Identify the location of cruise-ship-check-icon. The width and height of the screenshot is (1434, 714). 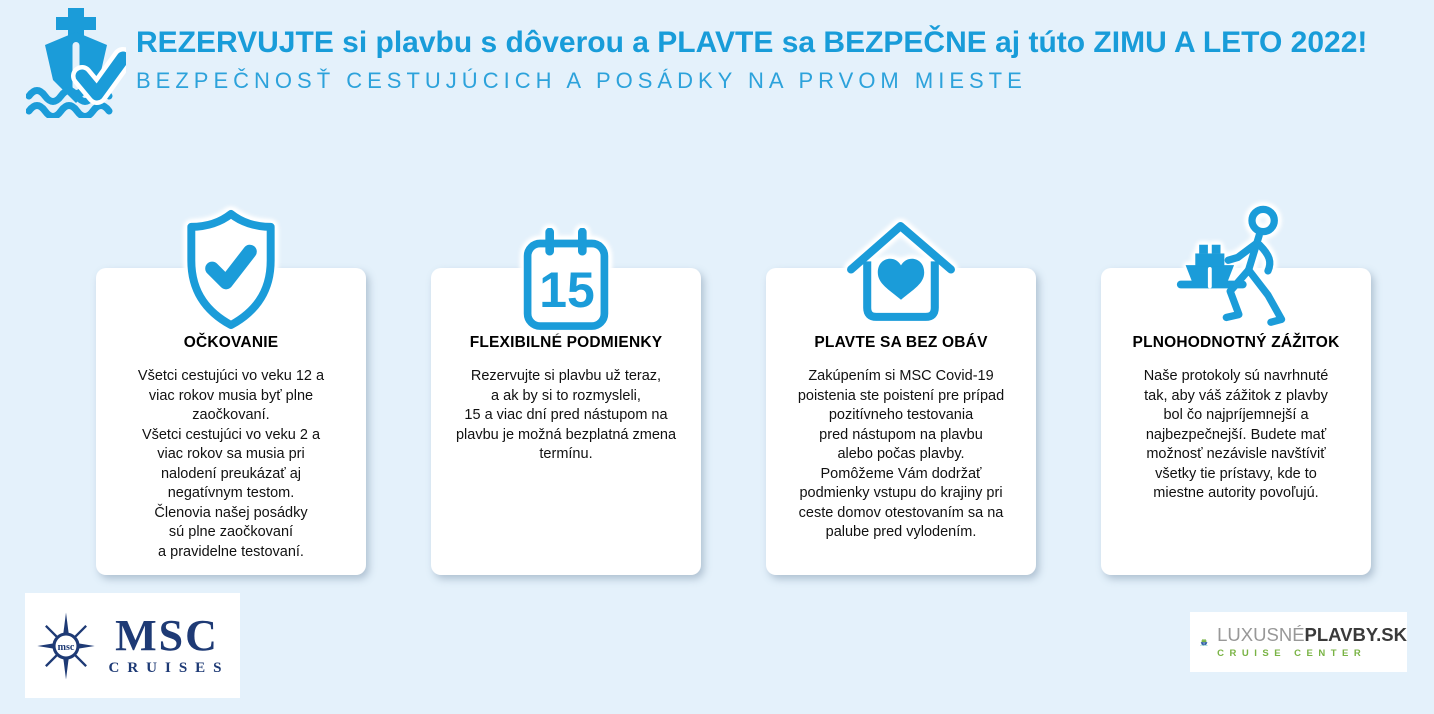
(76, 63).